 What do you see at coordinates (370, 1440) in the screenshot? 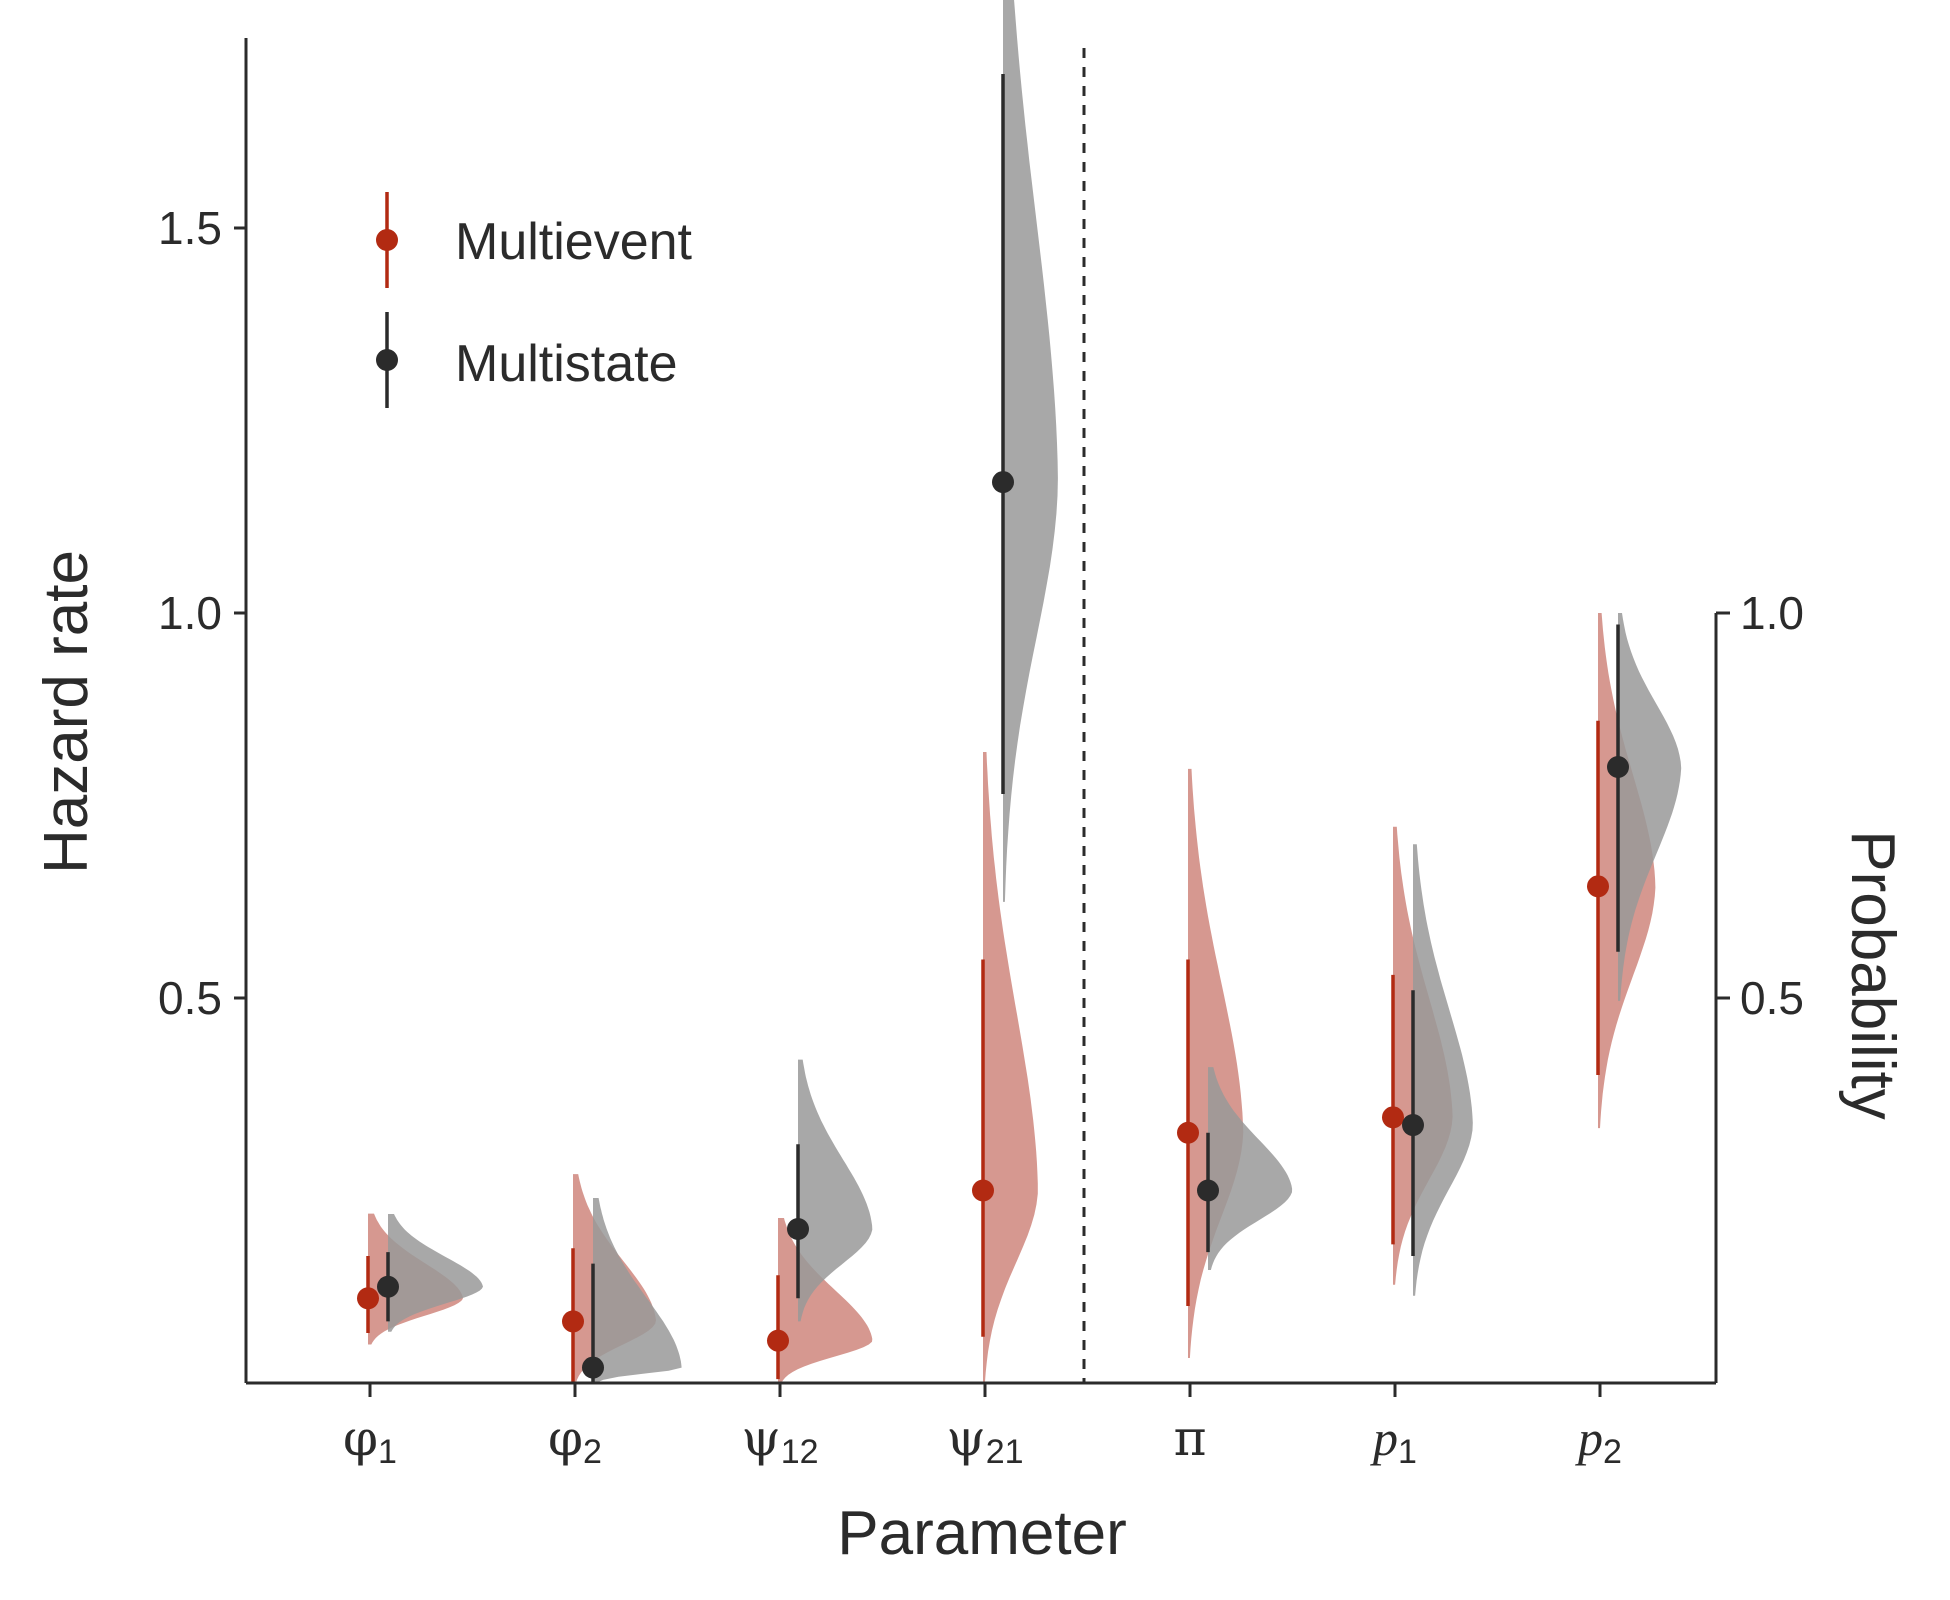
I see `x-tick-label: φ1` at bounding box center [370, 1440].